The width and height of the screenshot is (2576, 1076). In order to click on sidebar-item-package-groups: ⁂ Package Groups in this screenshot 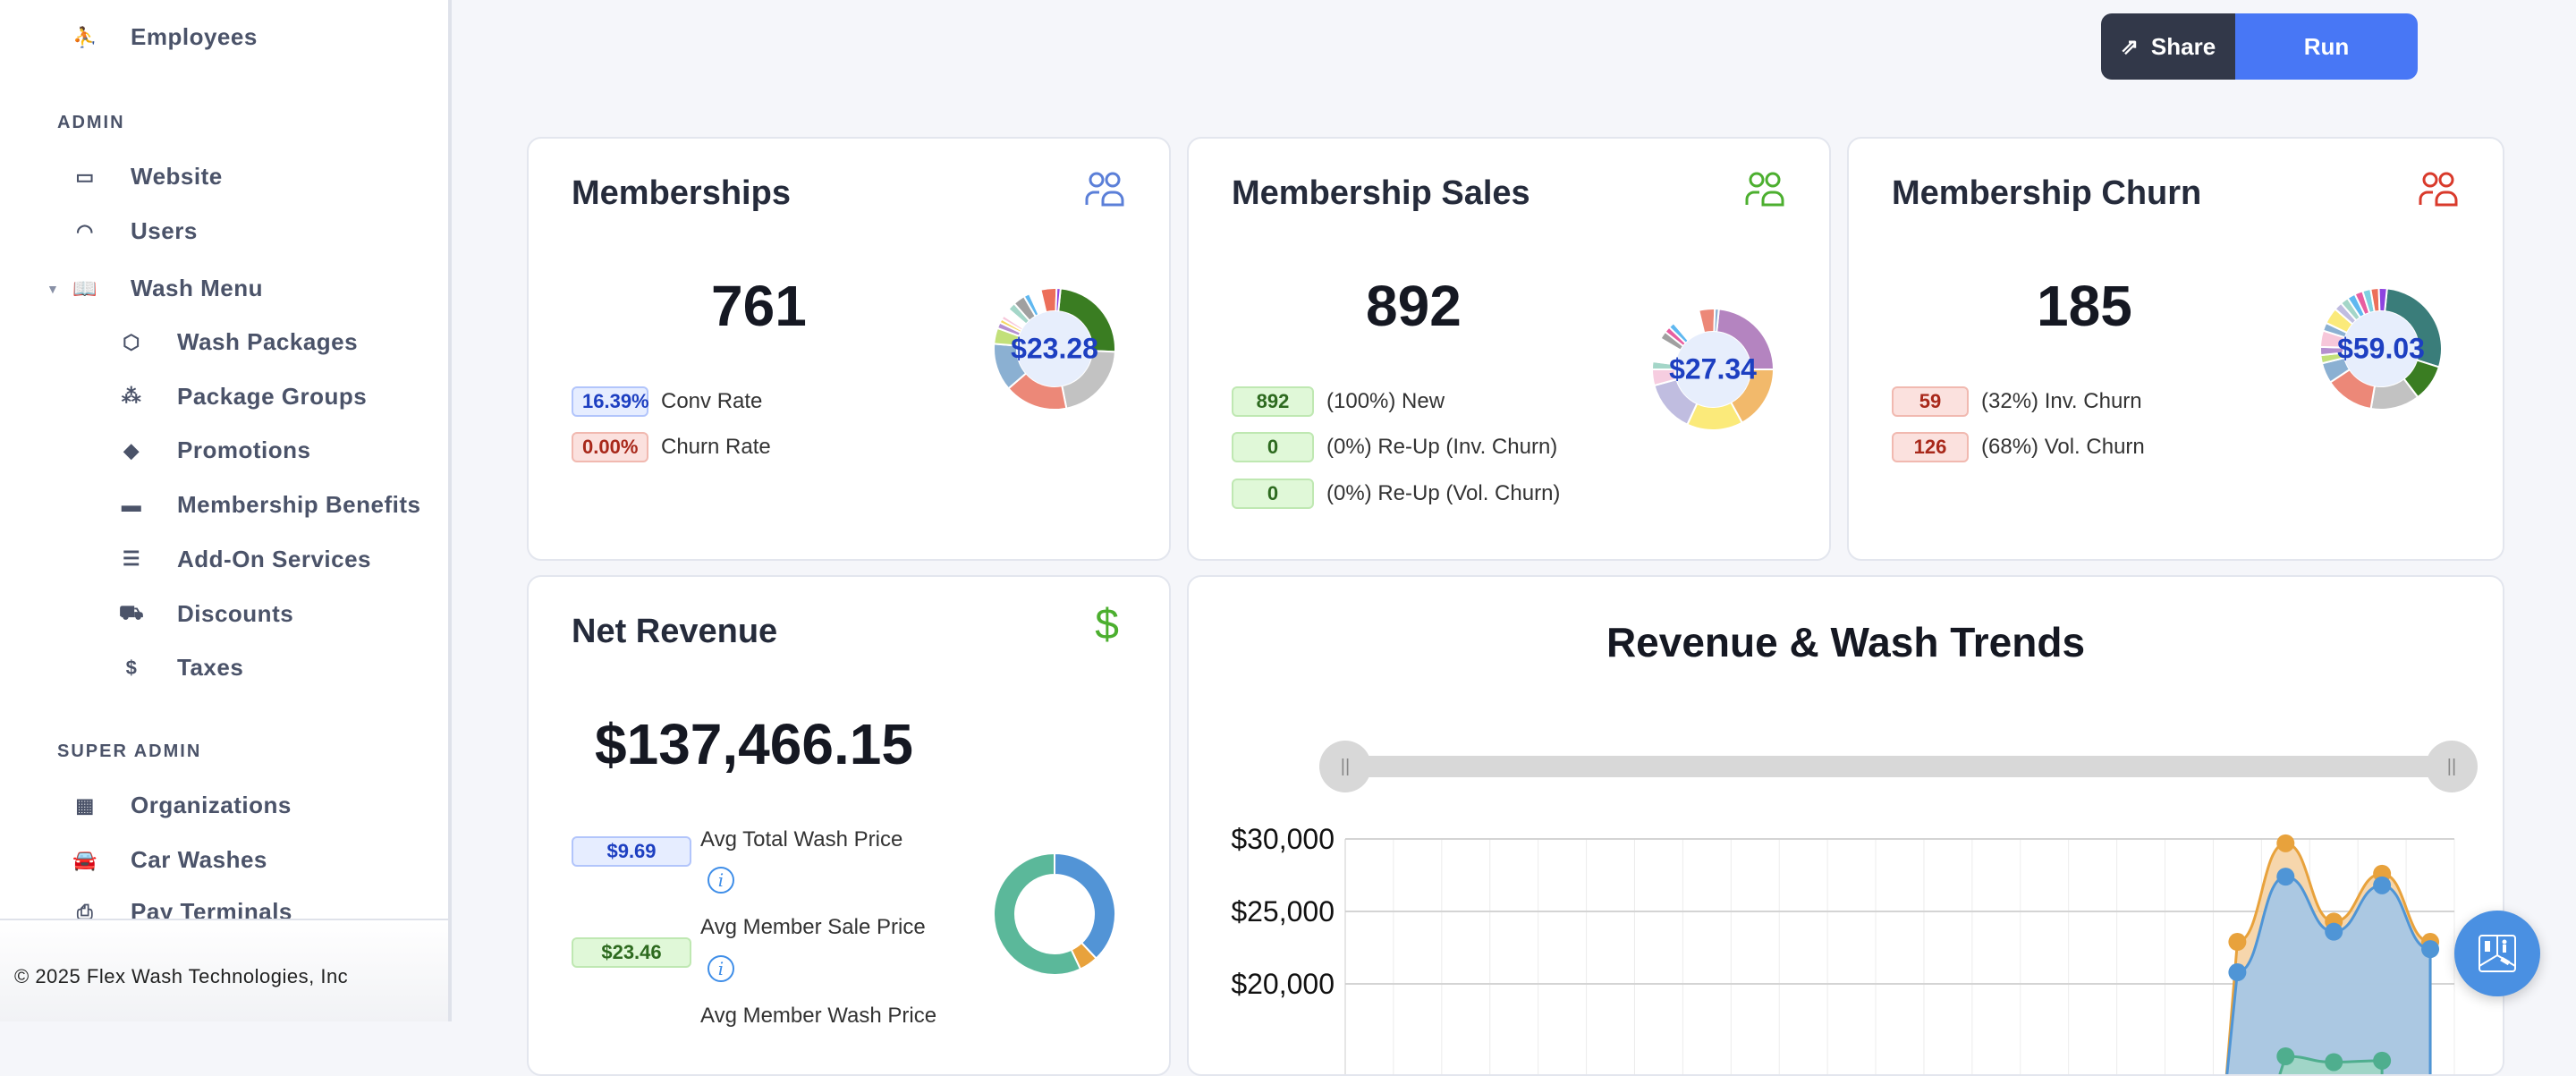, I will do `click(242, 397)`.